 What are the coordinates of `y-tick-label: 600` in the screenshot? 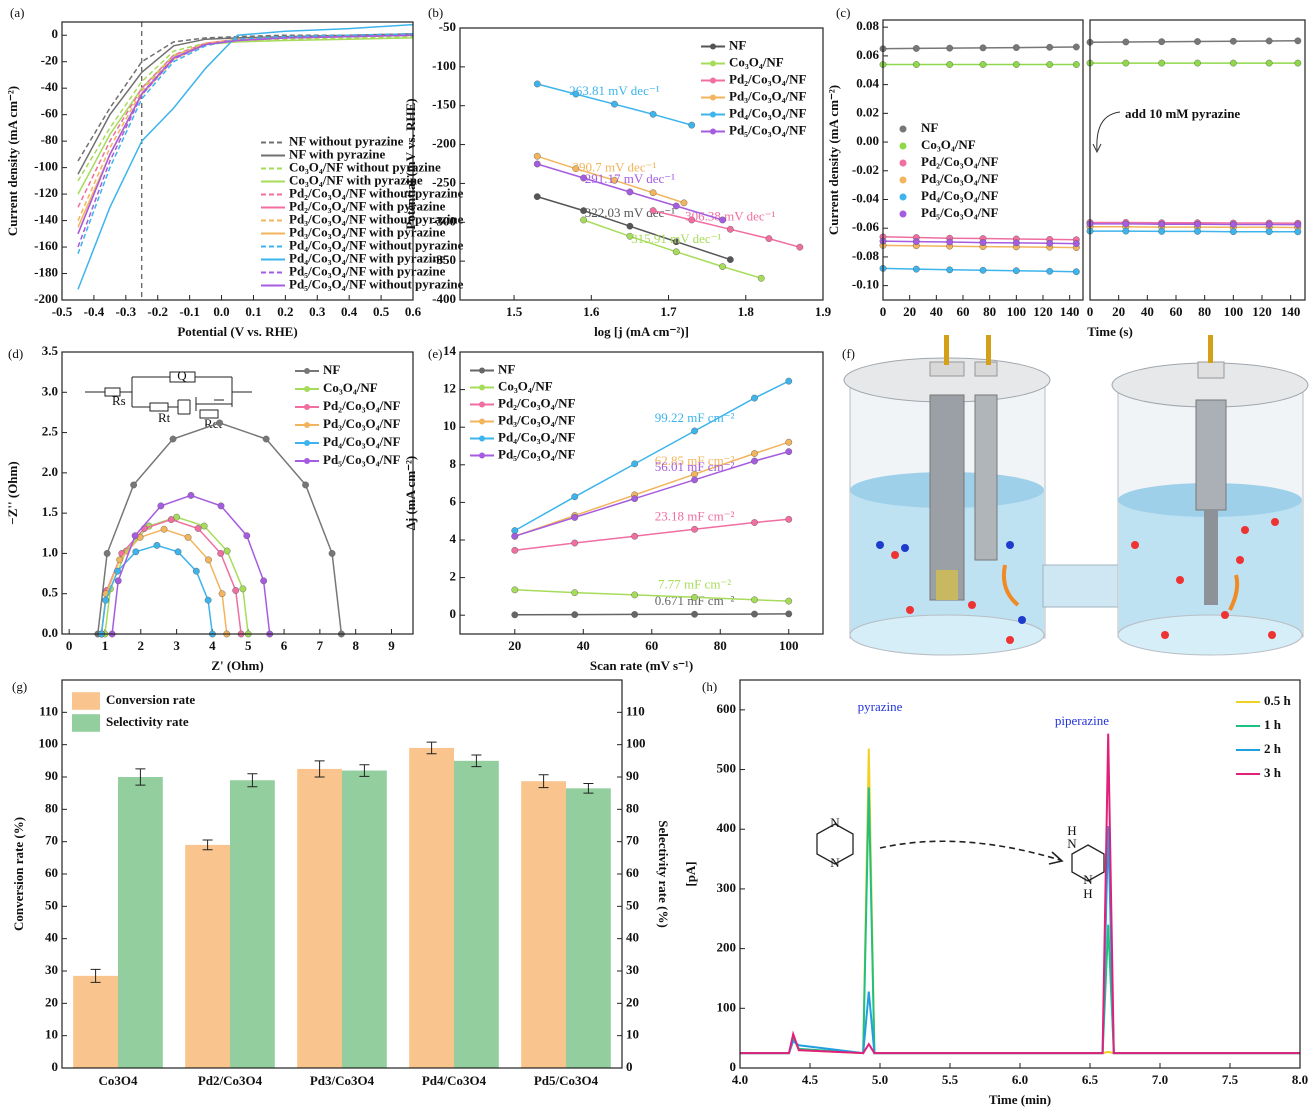 It's located at (727, 708).